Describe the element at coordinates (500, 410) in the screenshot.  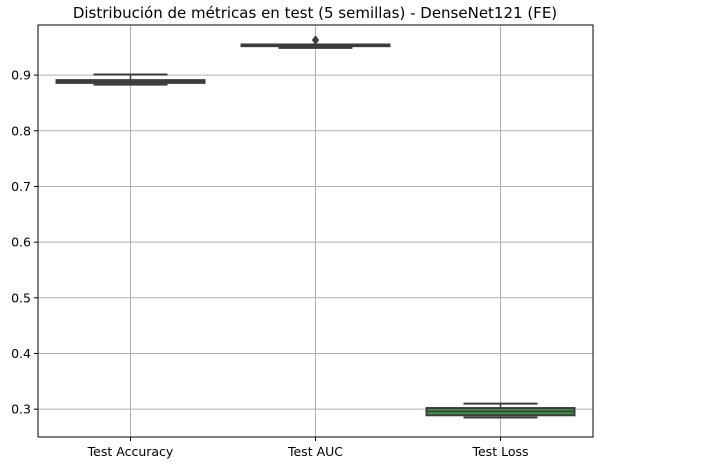
I see `box-test-loss` at that location.